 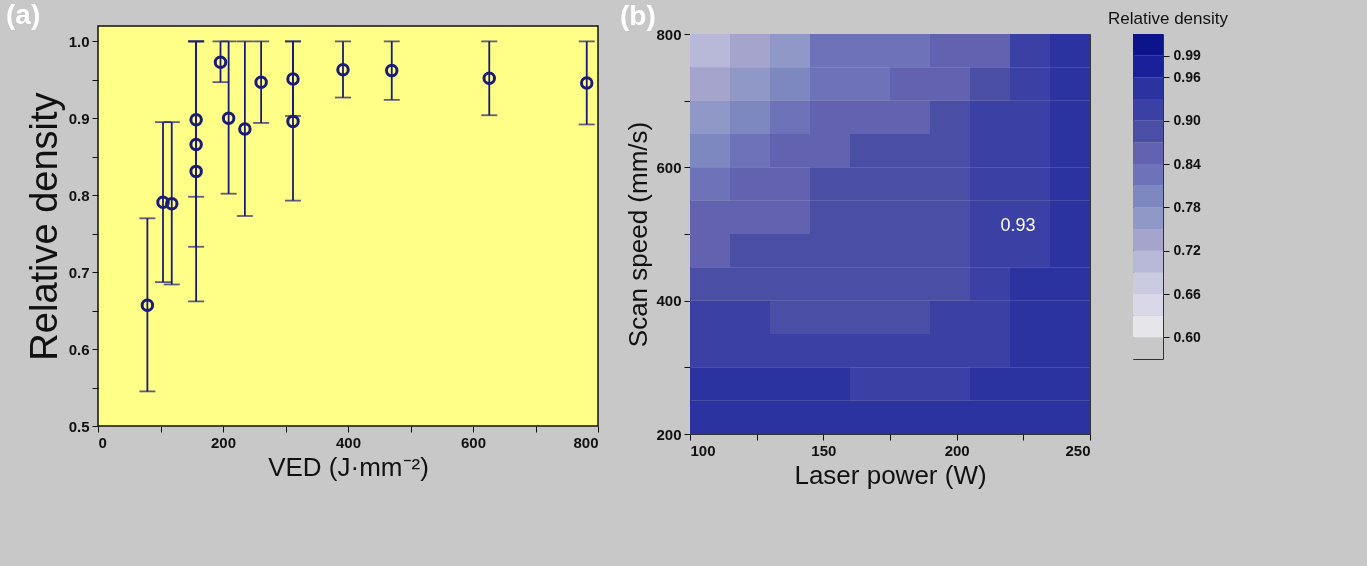 I want to click on color-bar-label: 0.96, so click(x=1187, y=76).